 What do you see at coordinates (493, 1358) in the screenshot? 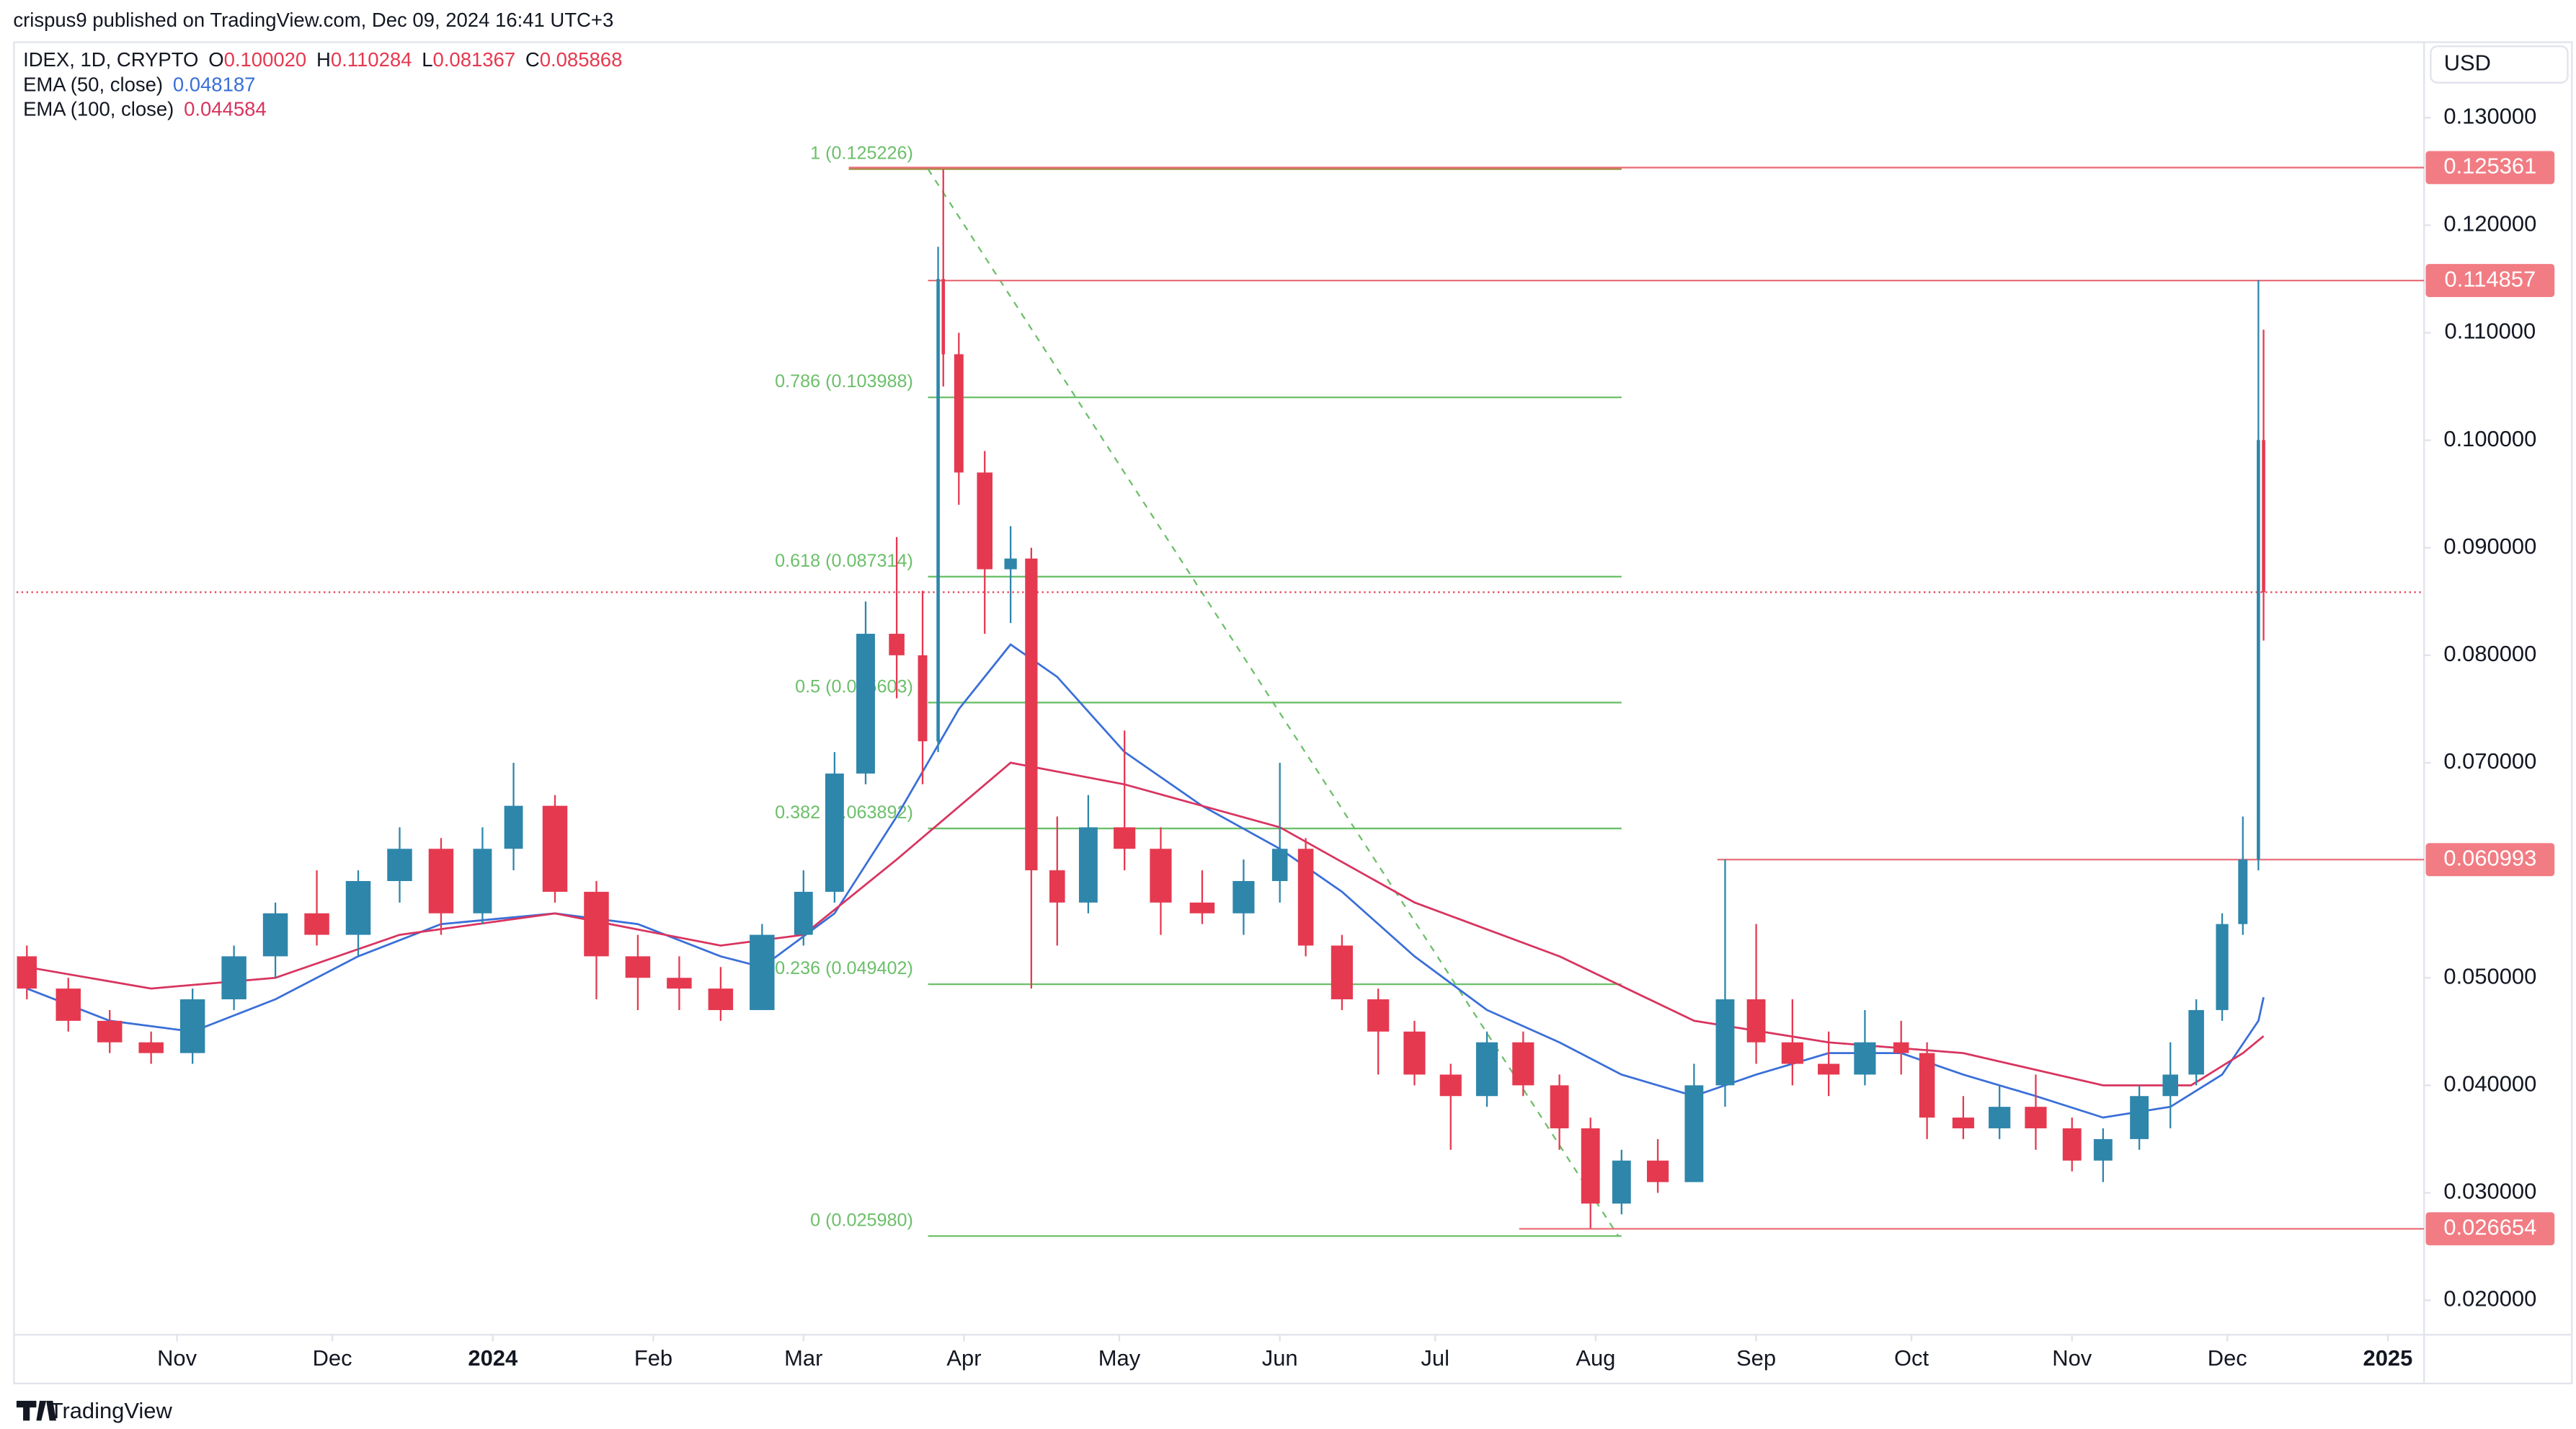
I see `x-tick-label: 2024` at bounding box center [493, 1358].